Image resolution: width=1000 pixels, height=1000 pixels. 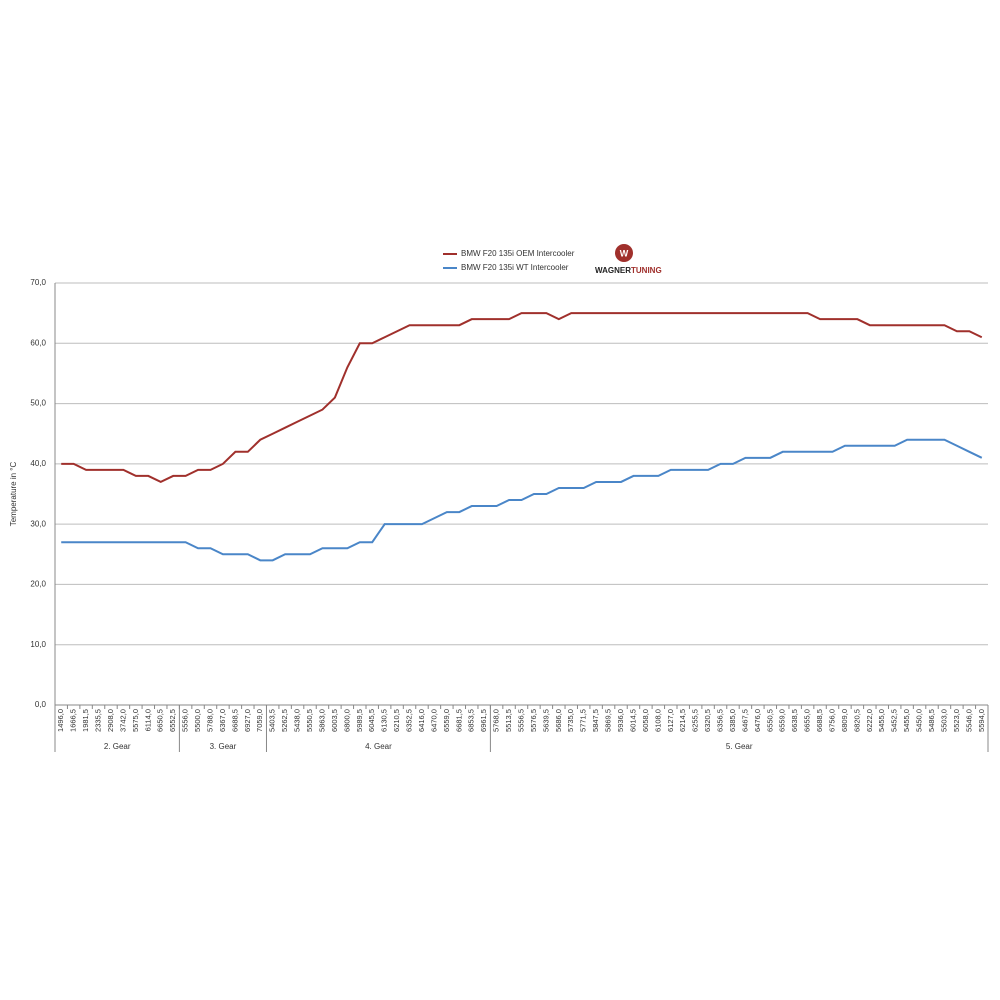 What do you see at coordinates (209, 720) in the screenshot?
I see `x-tick-label: 5788,0` at bounding box center [209, 720].